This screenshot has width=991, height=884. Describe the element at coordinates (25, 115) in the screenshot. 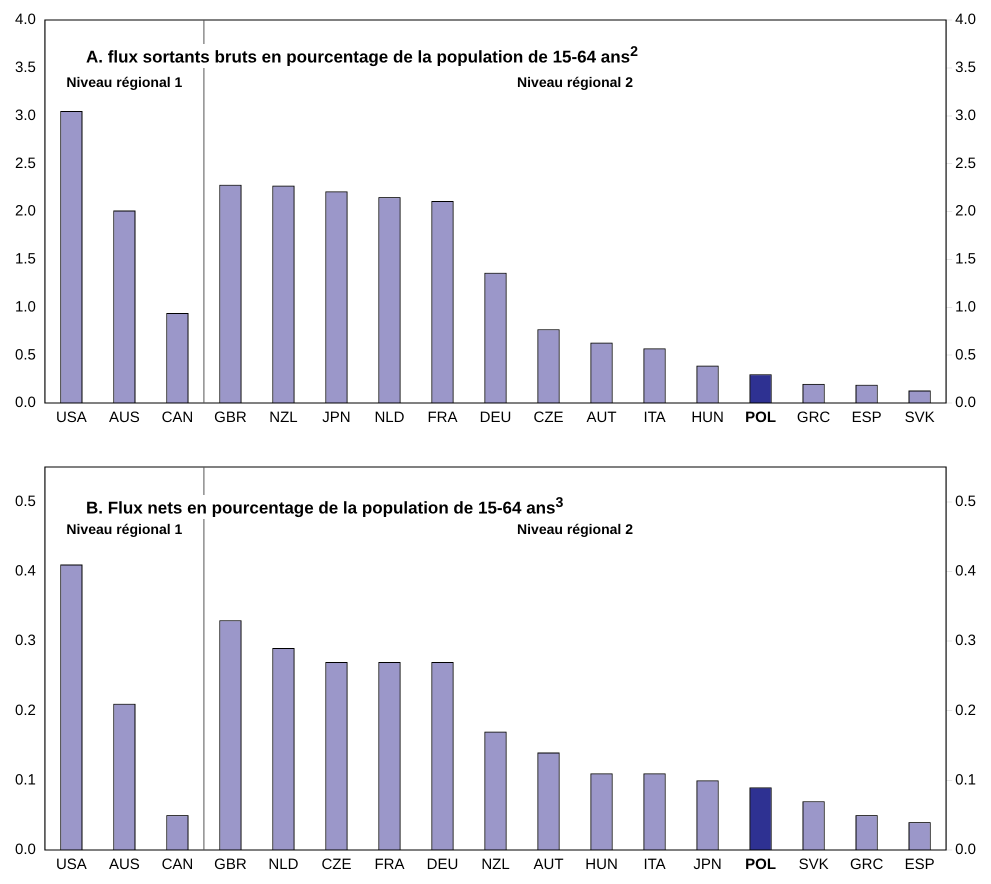

I see `y-tick-label: 3.0` at that location.